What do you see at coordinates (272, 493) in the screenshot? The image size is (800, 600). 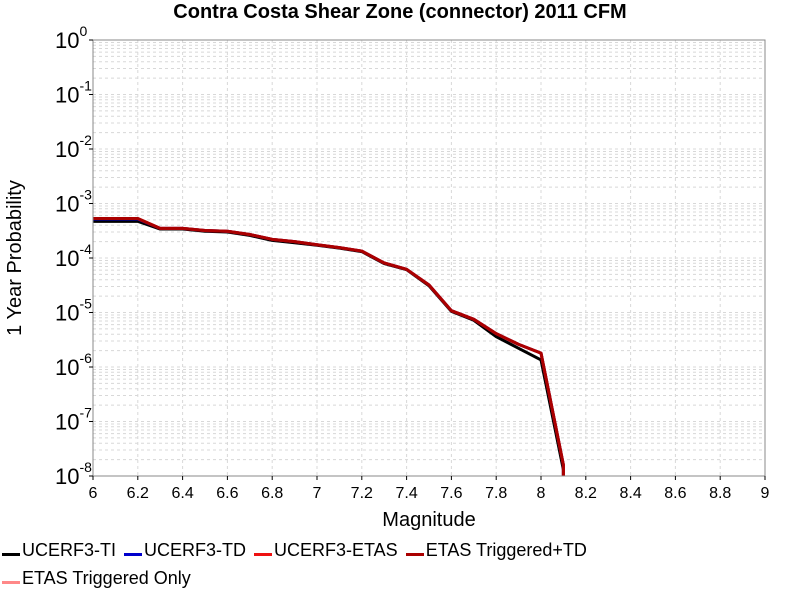 I see `x-tick-label: 6.8` at bounding box center [272, 493].